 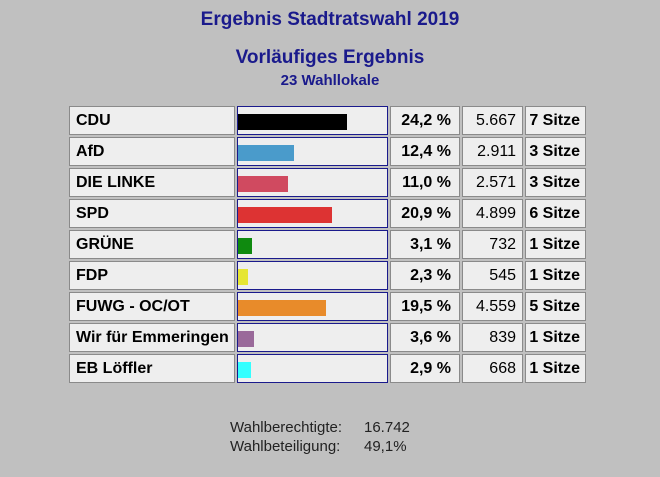 What do you see at coordinates (425, 244) in the screenshot?
I see `vote-percentage: 3,1 %` at bounding box center [425, 244].